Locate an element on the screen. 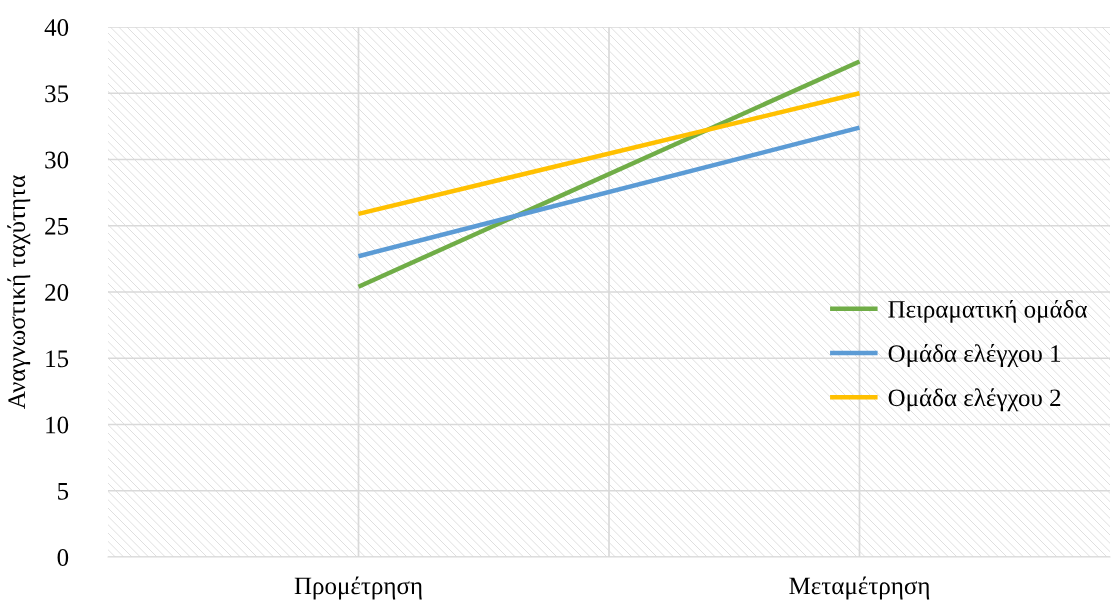  y-tick-label: 30 is located at coordinates (57, 160).